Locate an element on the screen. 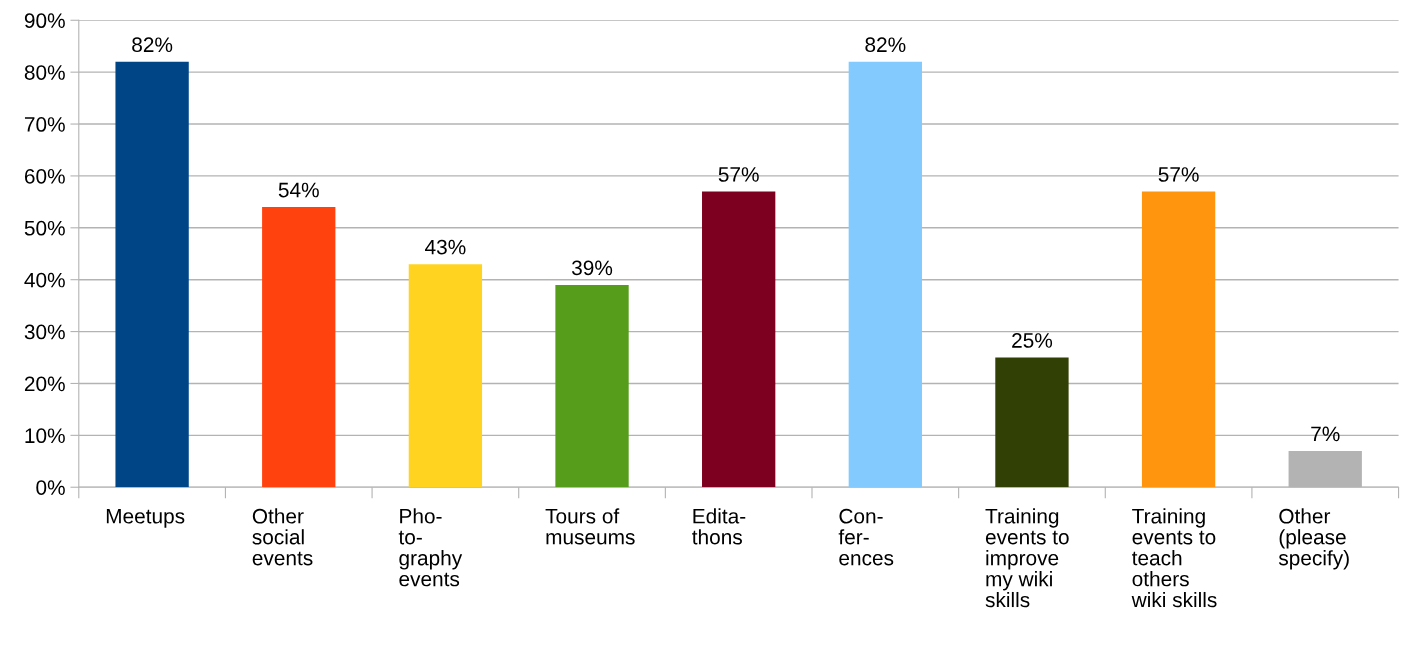  data-label: 39% is located at coordinates (592, 268).